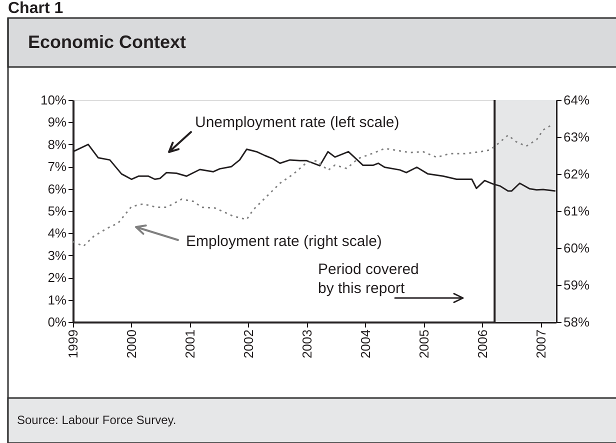 This screenshot has height=443, width=616. Describe the element at coordinates (248, 344) in the screenshot. I see `x-tick-label: 2002` at that location.